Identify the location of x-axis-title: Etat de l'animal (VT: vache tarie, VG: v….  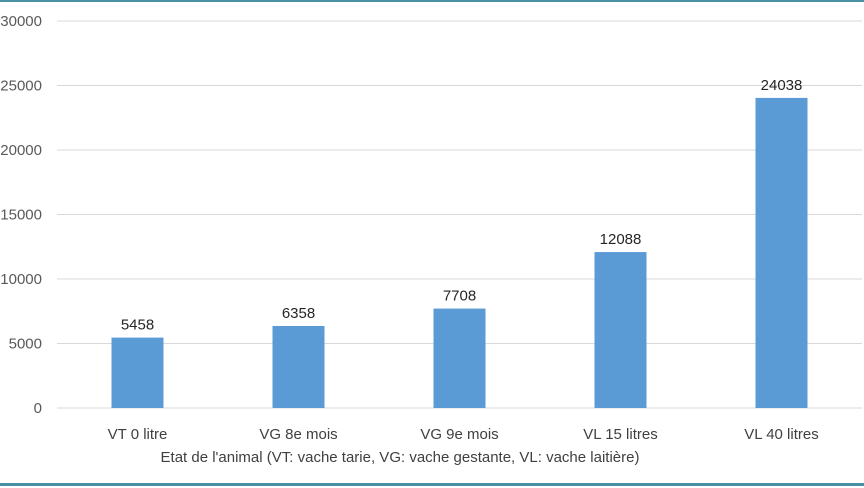
(400, 457).